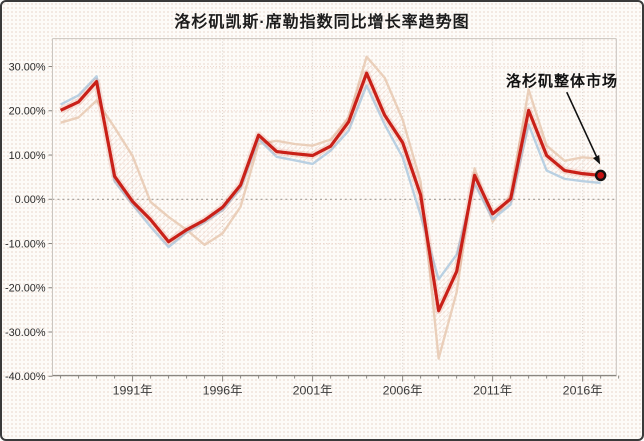 Image resolution: width=644 pixels, height=441 pixels. What do you see at coordinates (561, 81) in the screenshot?
I see `annotation-label: 洛杉矶整体市场` at bounding box center [561, 81].